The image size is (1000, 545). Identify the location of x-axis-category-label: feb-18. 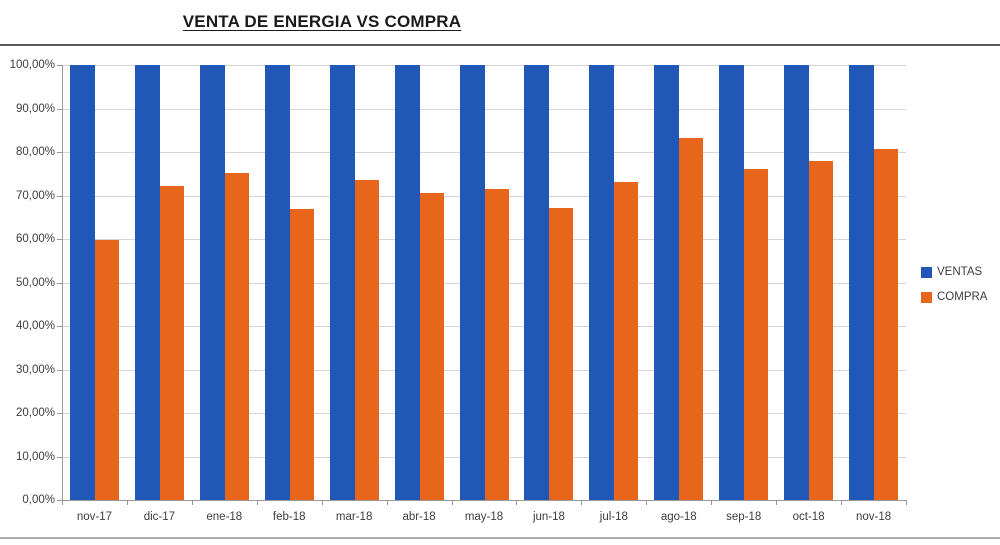
(289, 517).